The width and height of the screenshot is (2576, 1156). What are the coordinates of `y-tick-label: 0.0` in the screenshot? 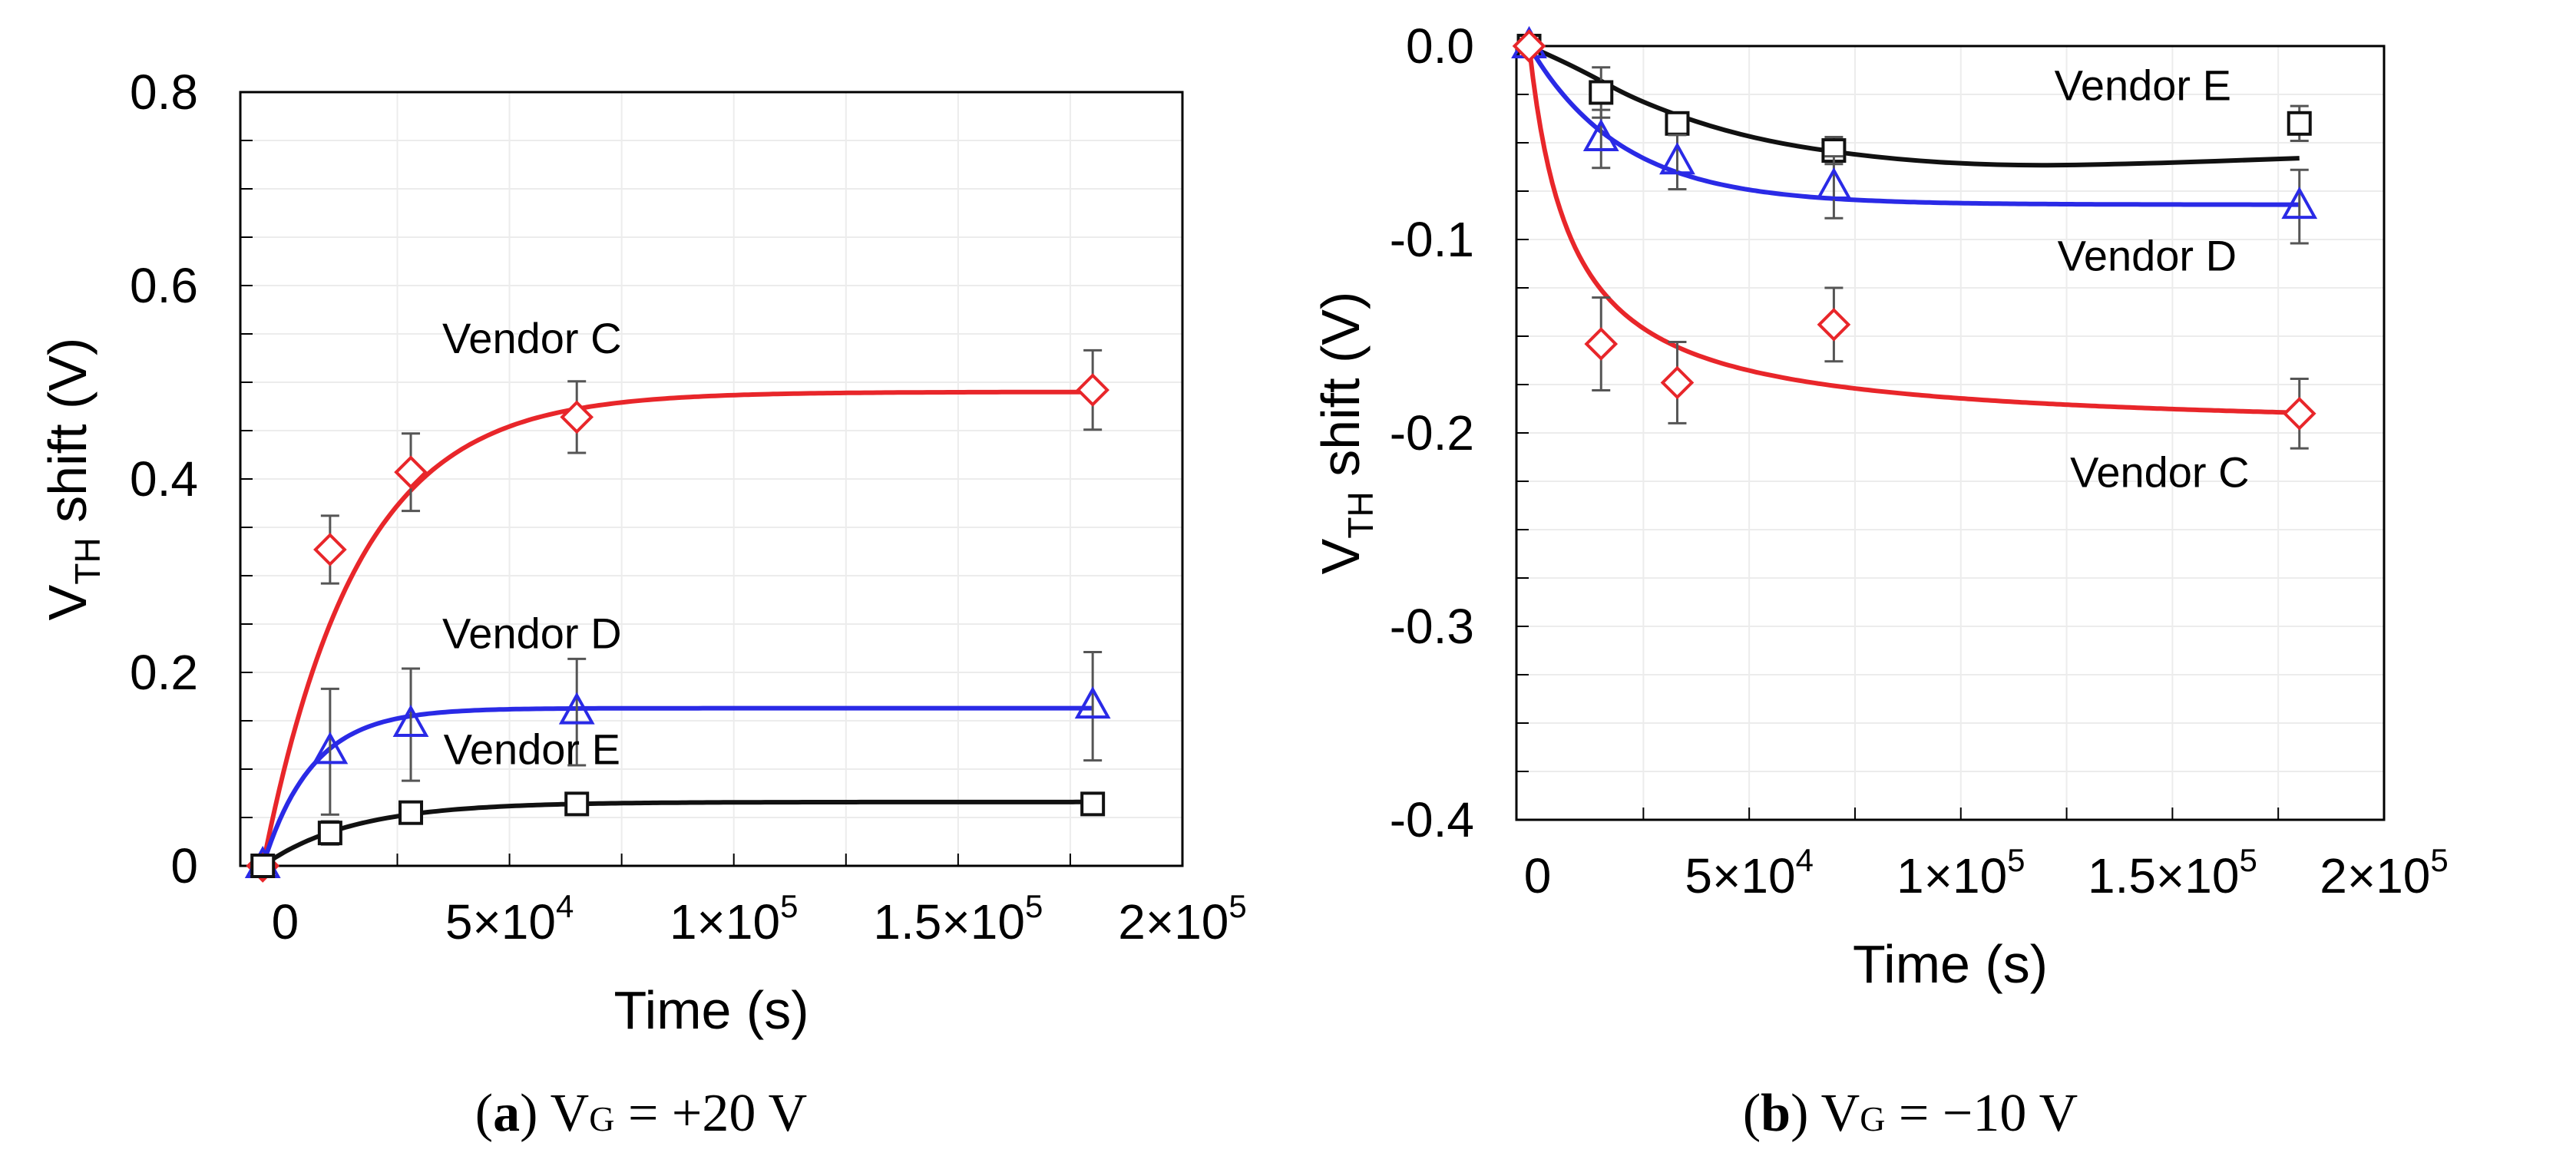 It's located at (1440, 46).